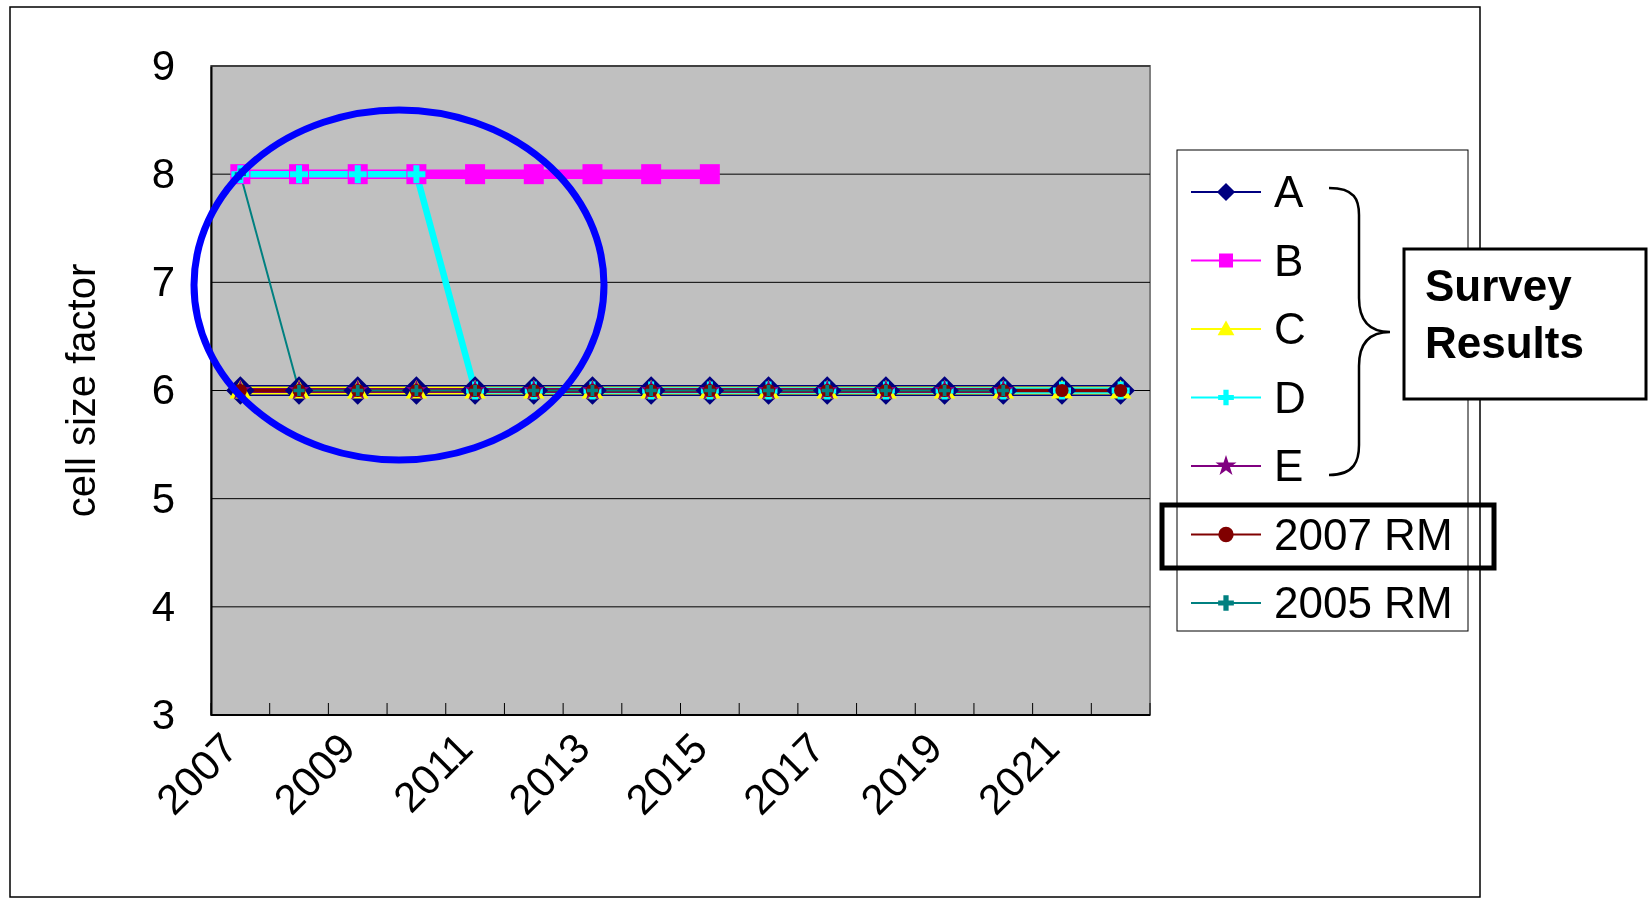 This screenshot has height=900, width=1648. Describe the element at coordinates (81, 390) in the screenshot. I see `y-axis-title: cell size factor` at that location.